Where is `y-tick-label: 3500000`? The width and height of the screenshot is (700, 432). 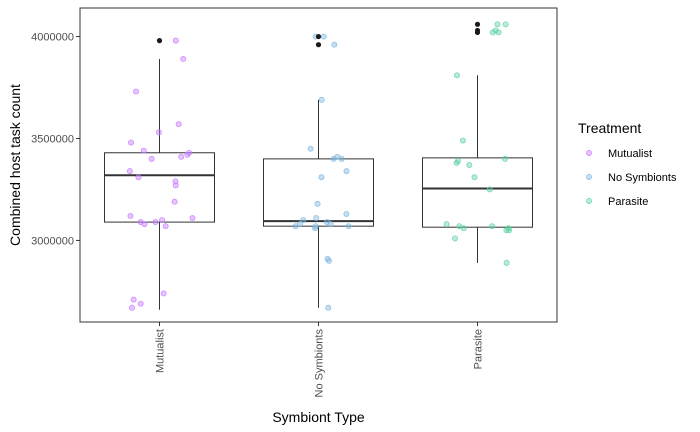
y-tick-label: 3500000 is located at coordinates (52, 139).